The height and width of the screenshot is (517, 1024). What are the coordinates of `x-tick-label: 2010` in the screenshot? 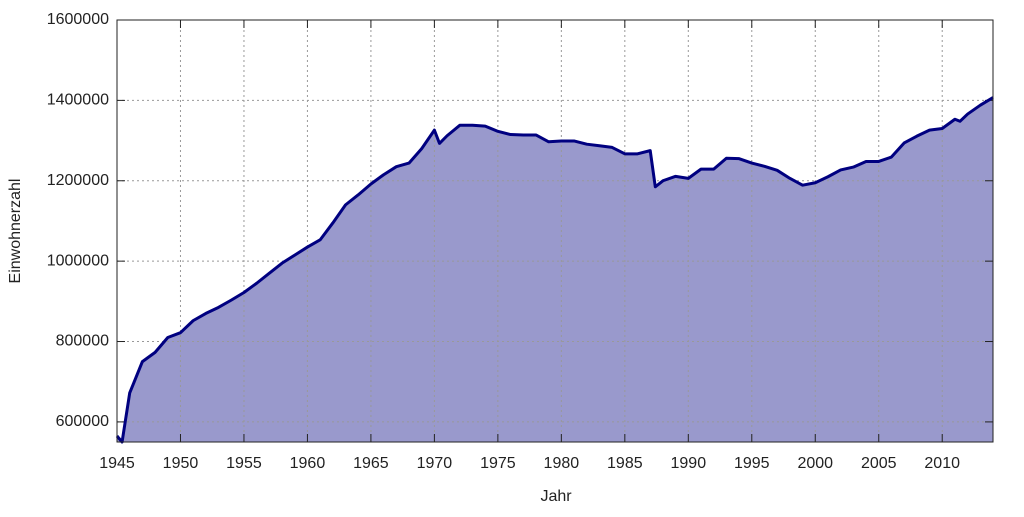 It's located at (942, 463).